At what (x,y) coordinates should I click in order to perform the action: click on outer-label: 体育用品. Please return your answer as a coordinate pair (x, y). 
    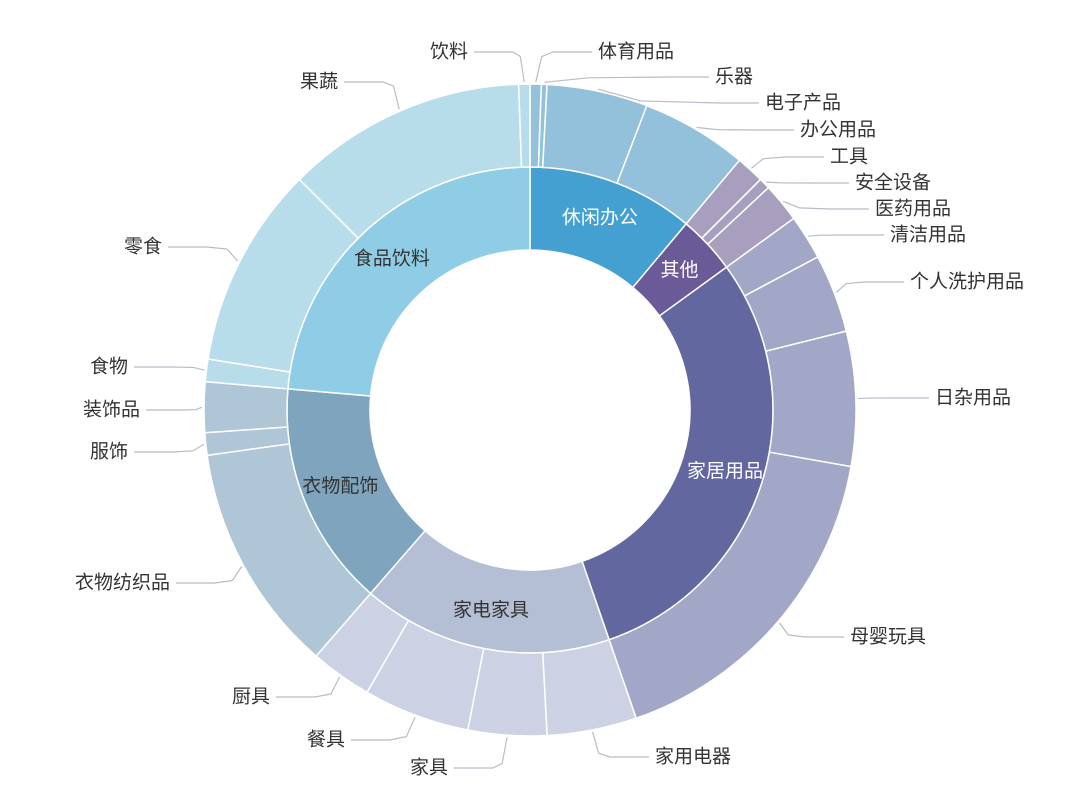
    Looking at the image, I should click on (636, 52).